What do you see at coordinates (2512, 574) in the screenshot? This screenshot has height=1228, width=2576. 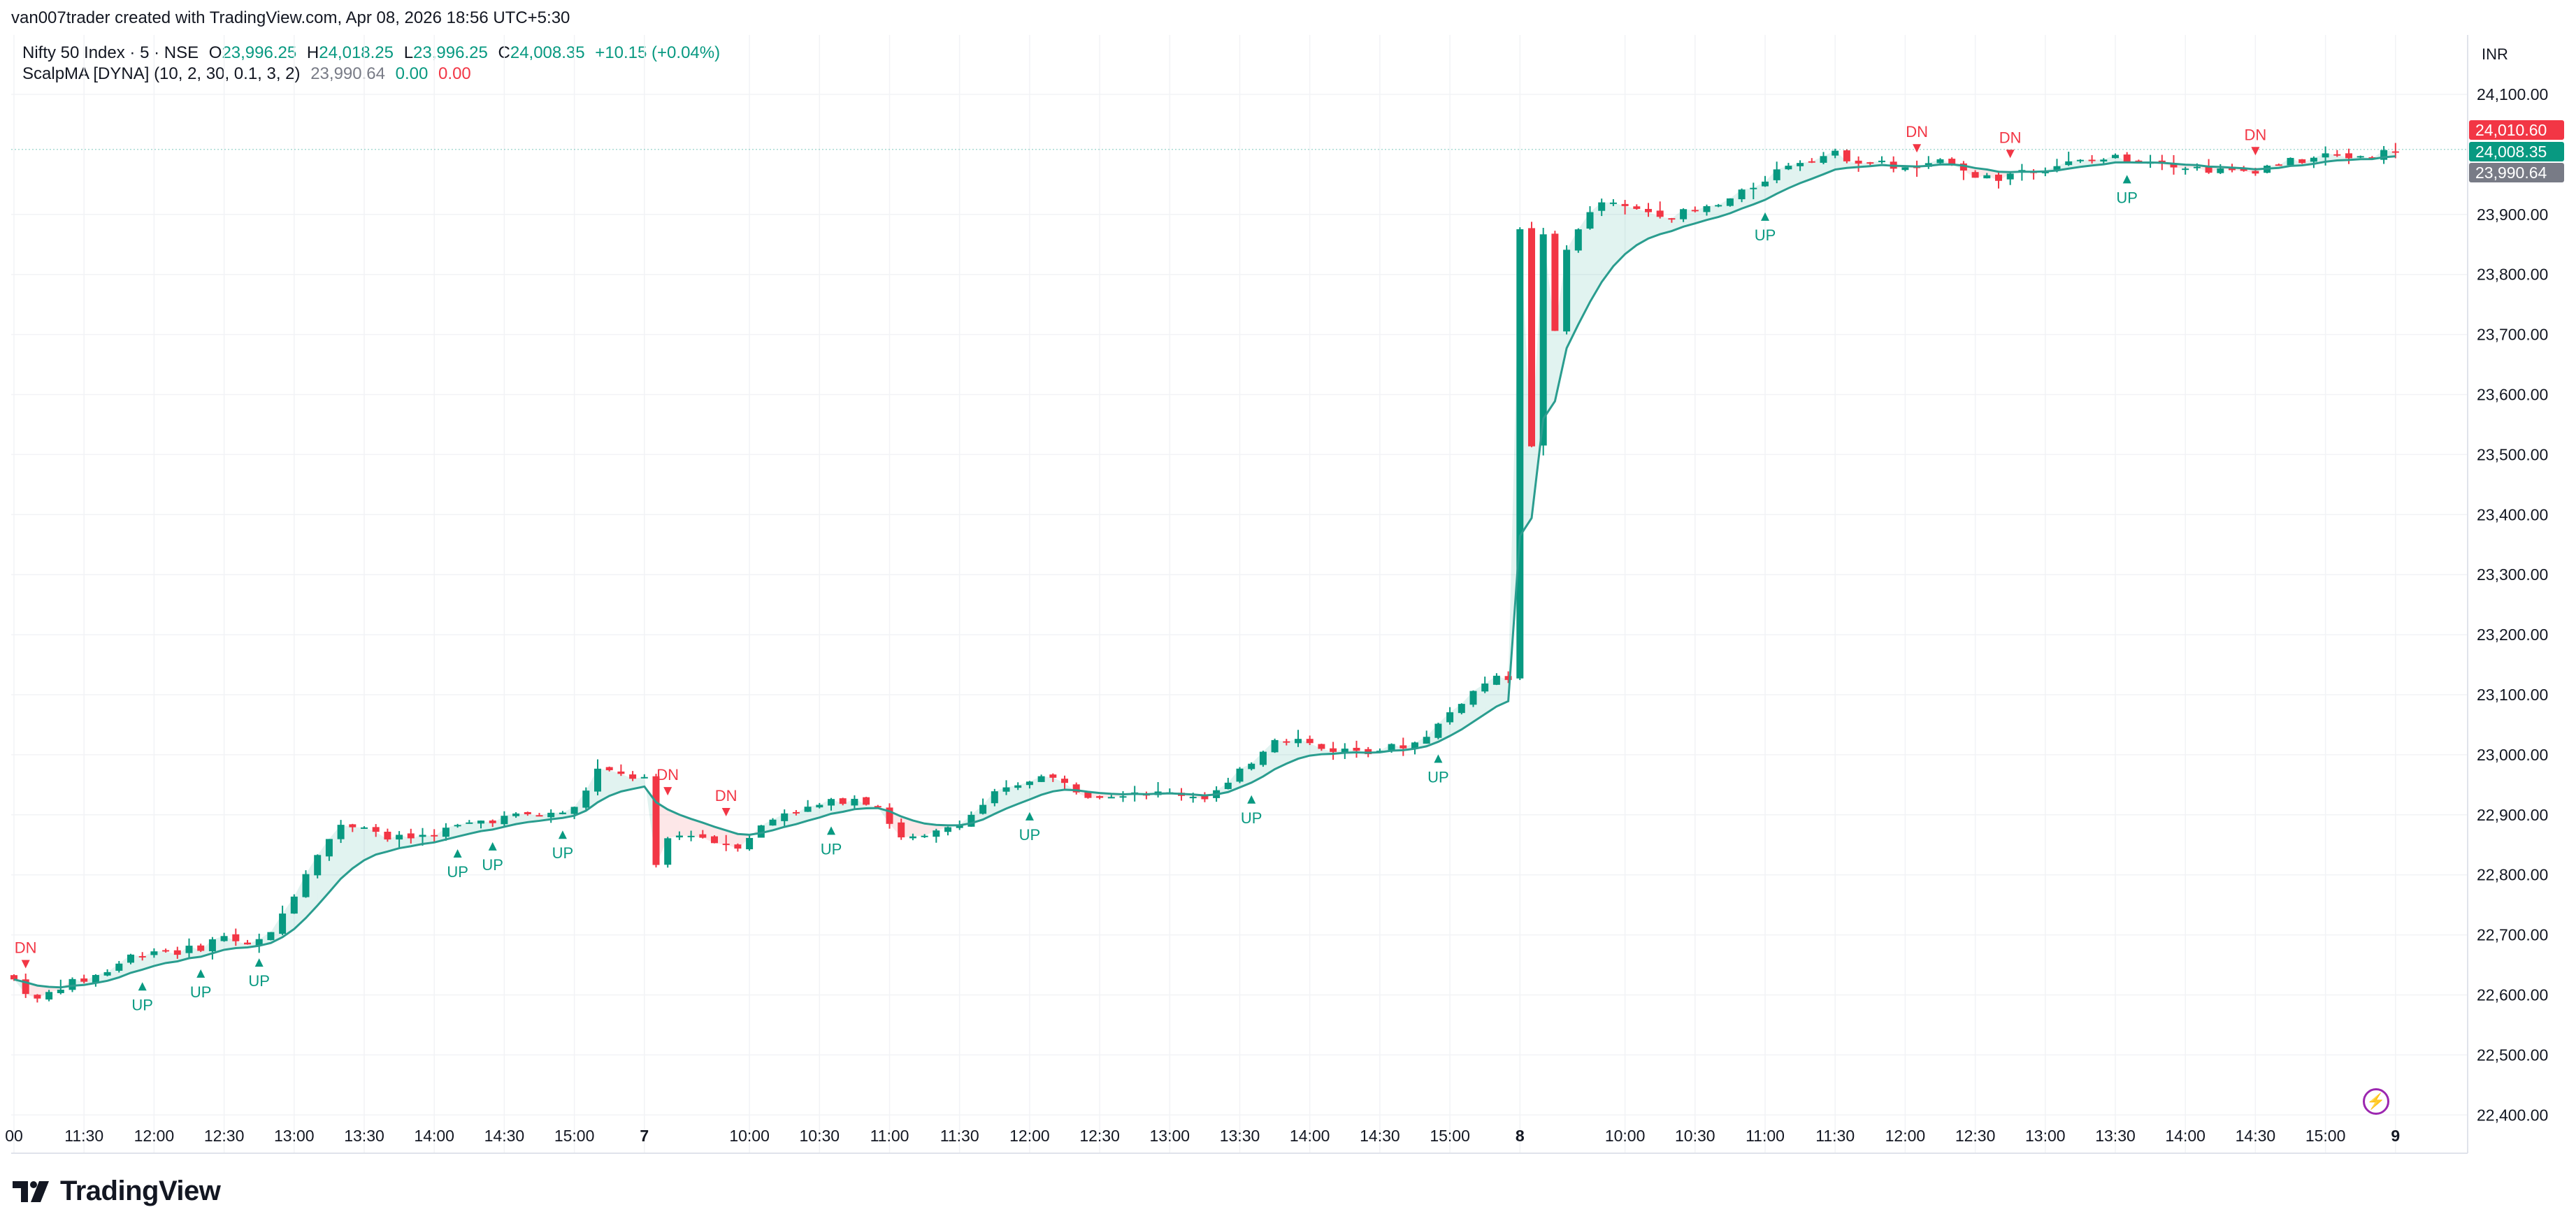 I see `price-axis-tick: 23,300.00` at bounding box center [2512, 574].